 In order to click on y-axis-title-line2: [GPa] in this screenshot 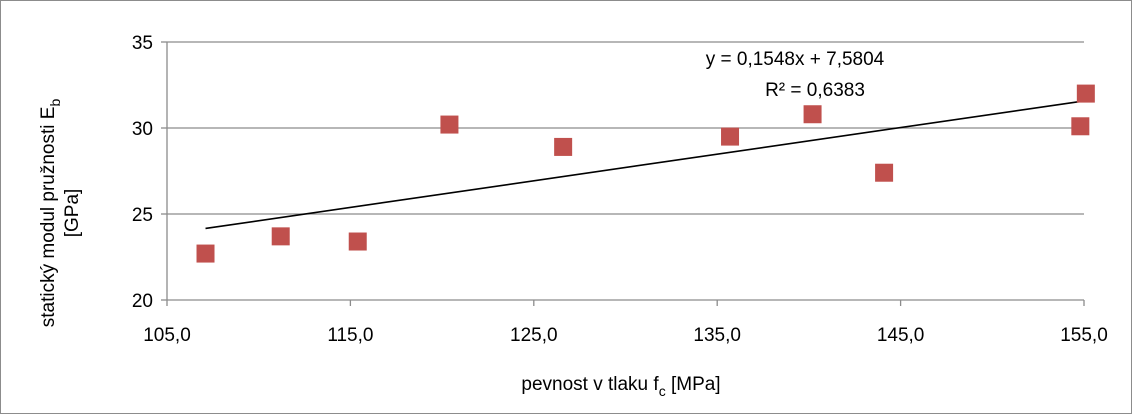, I will do `click(72, 213)`.